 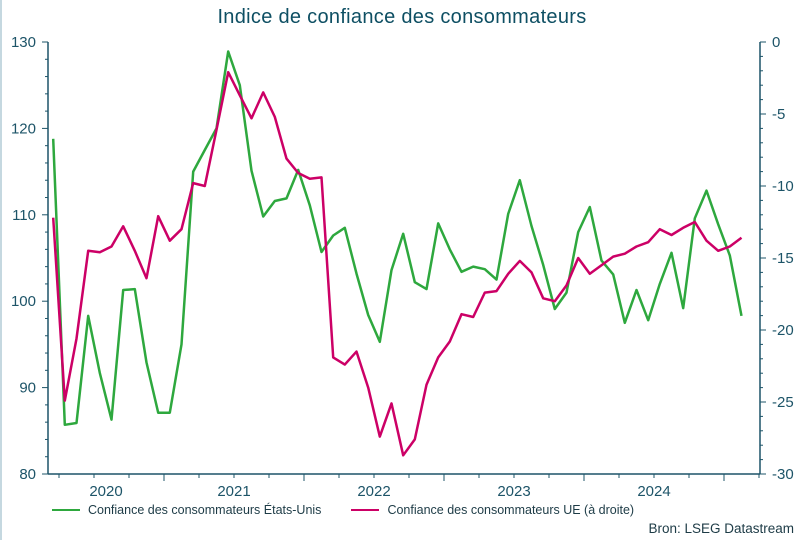 What do you see at coordinates (783, 402) in the screenshot?
I see `y-right-tick-label: -25` at bounding box center [783, 402].